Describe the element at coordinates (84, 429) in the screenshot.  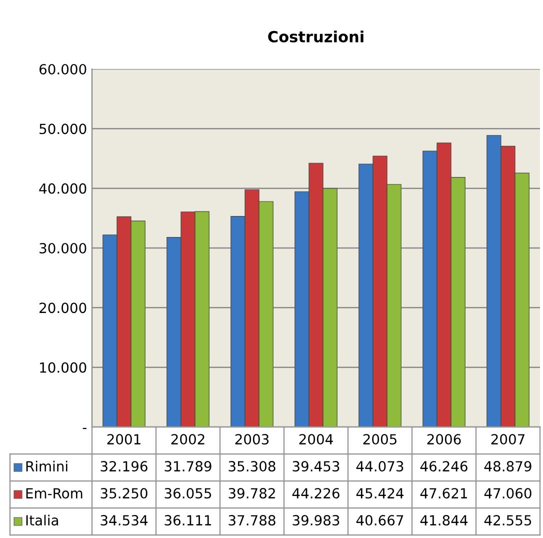
I see `y-tick-label: -` at that location.